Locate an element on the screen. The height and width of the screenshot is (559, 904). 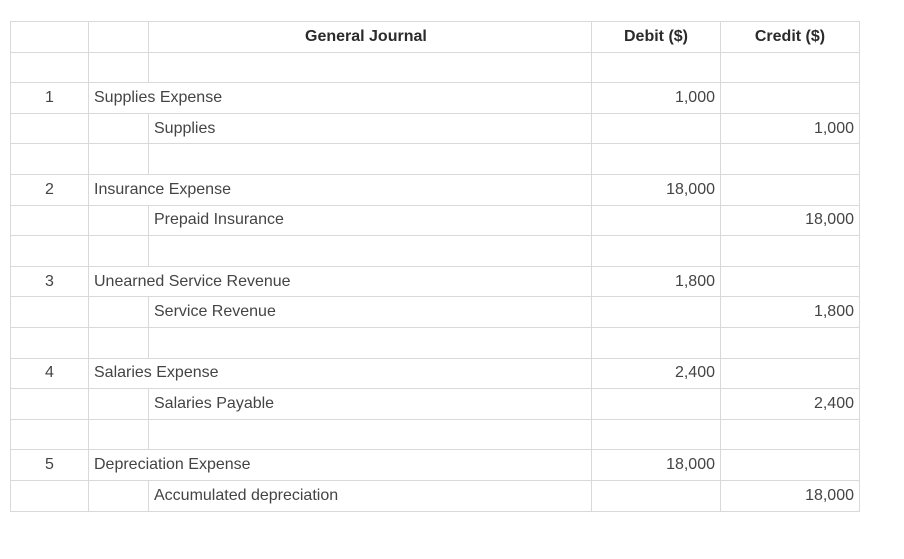
header-credit: Credit ($) is located at coordinates (790, 37).